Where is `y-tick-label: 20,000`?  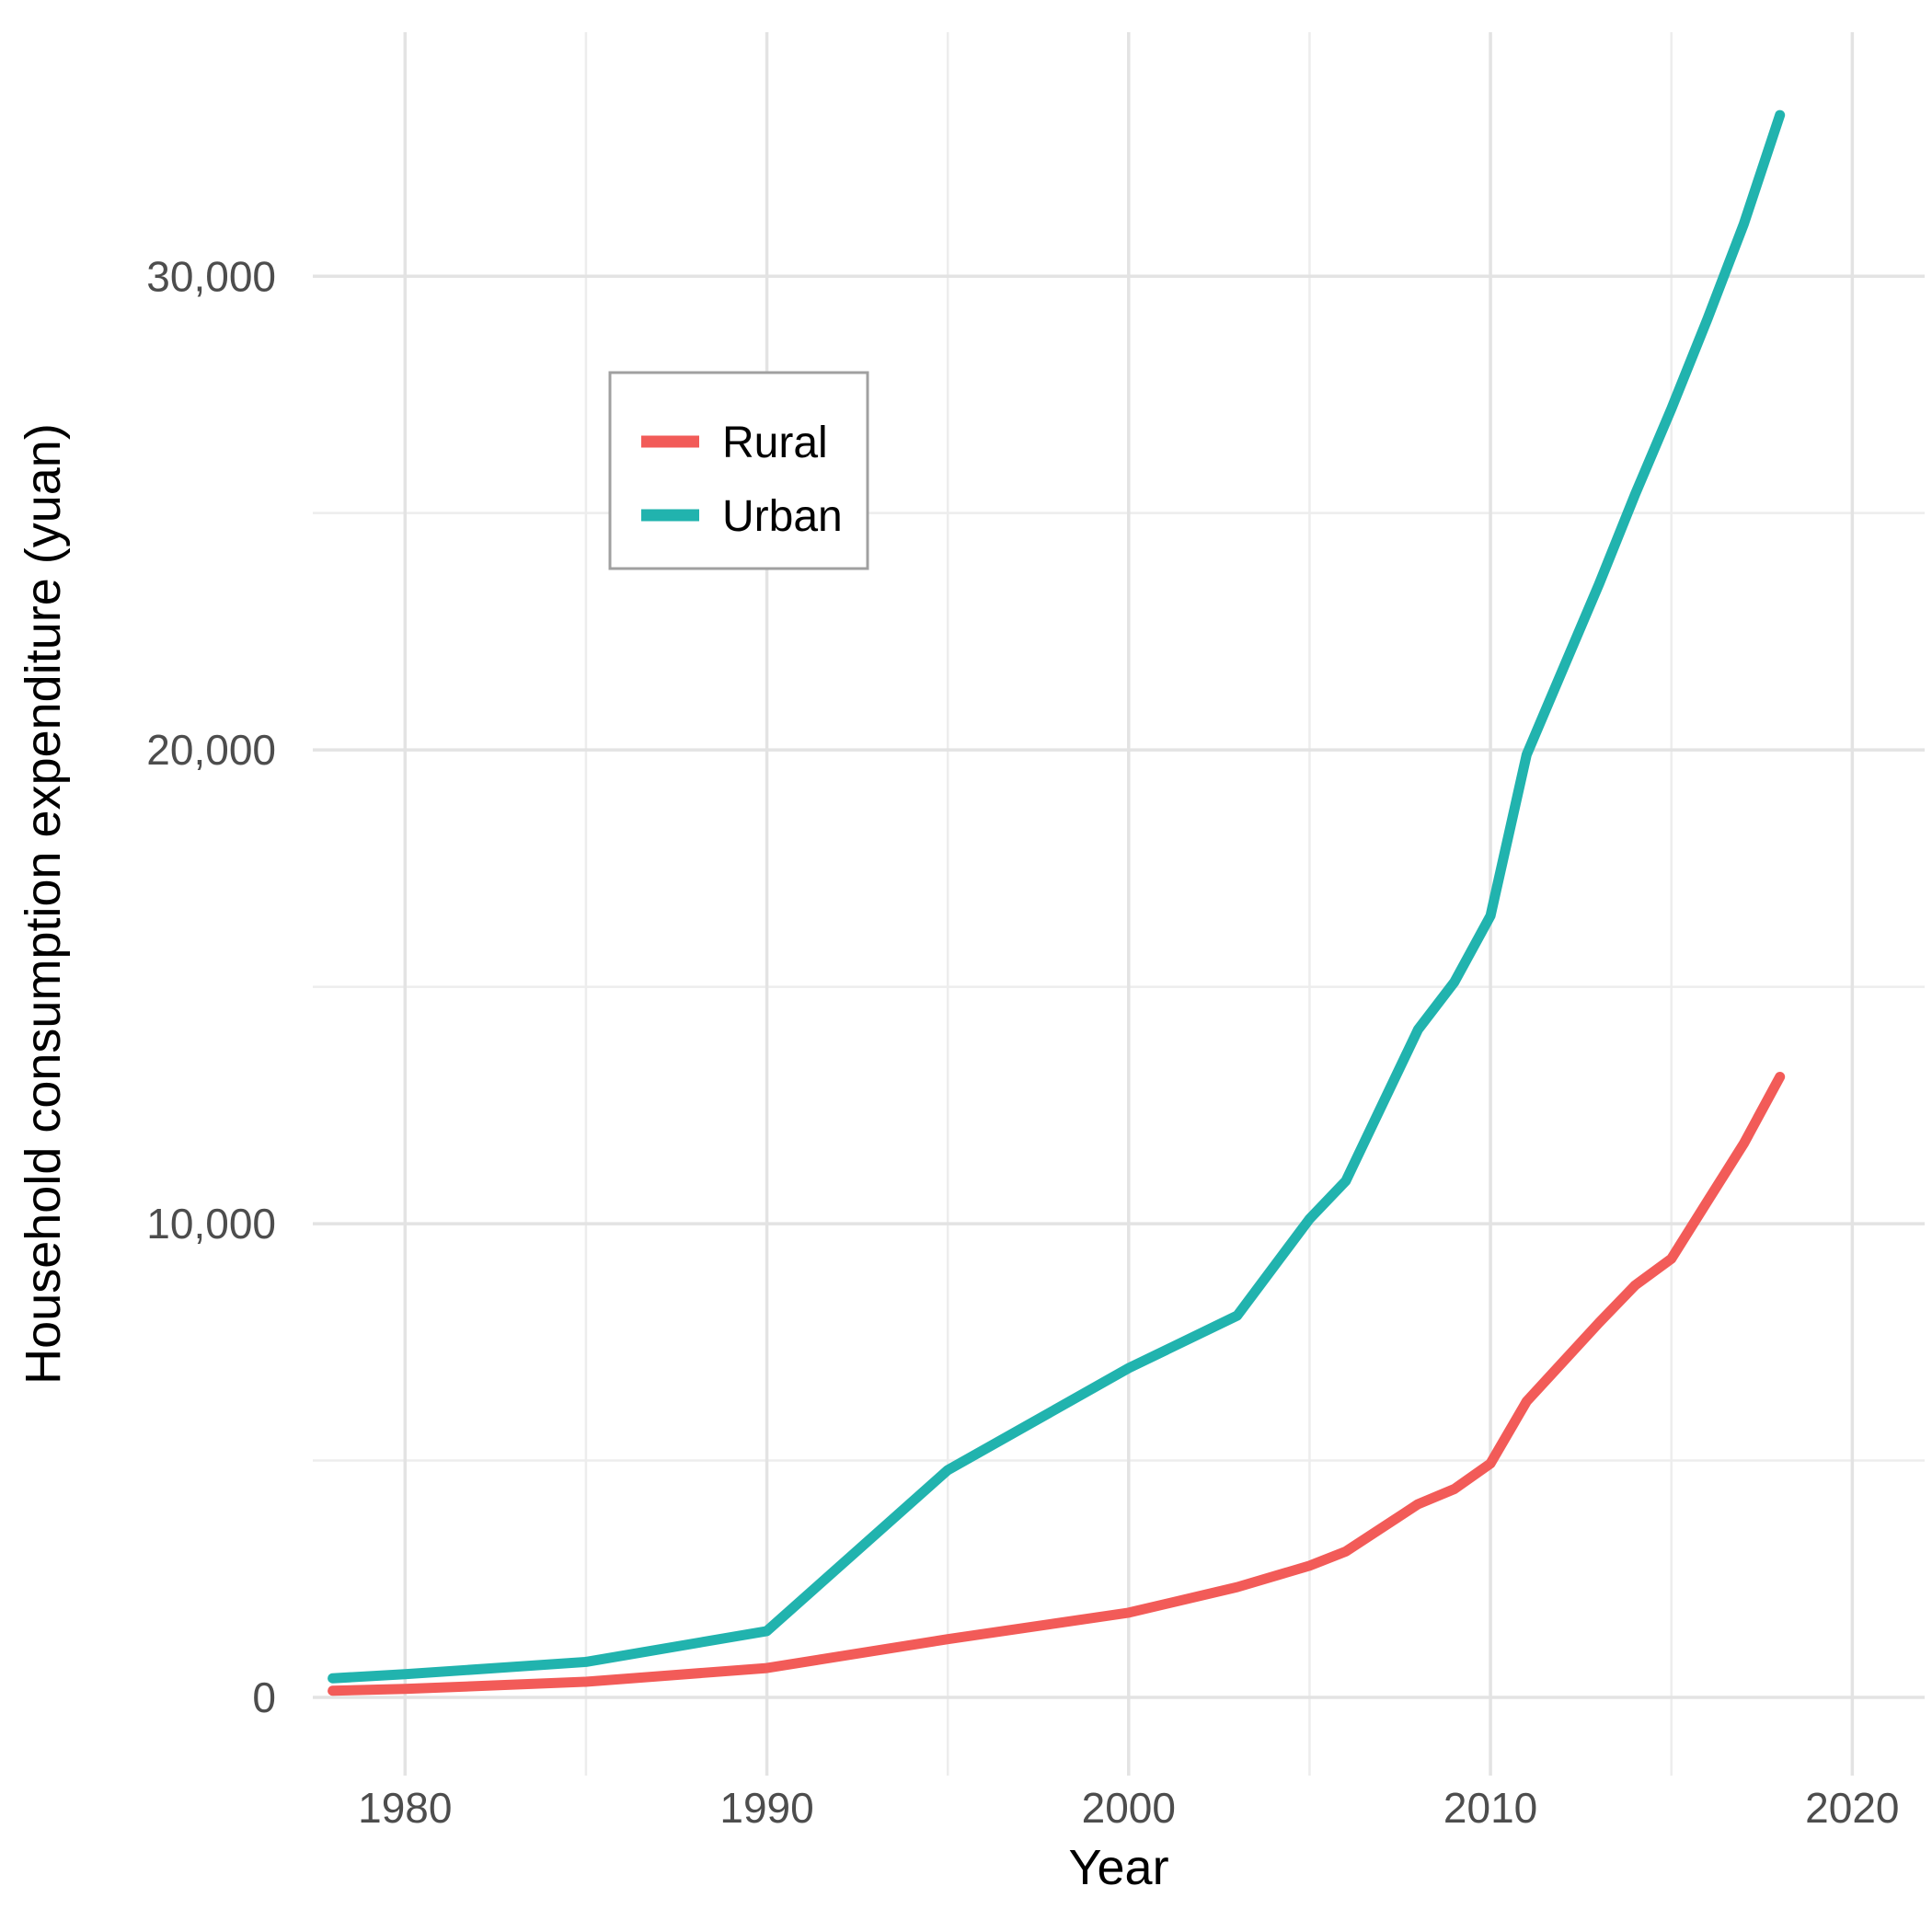 y-tick-label: 20,000 is located at coordinates (211, 750).